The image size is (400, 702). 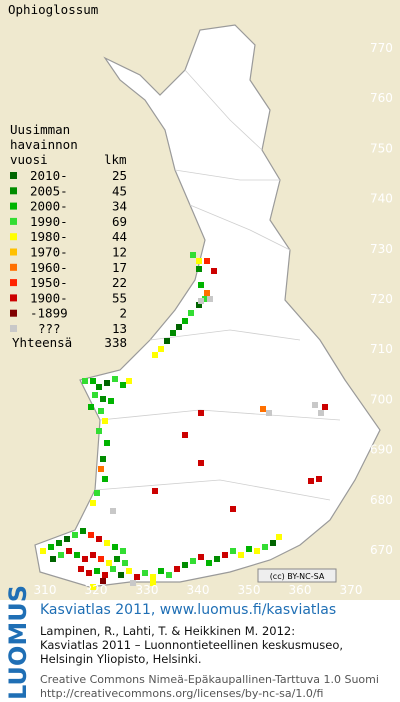 I want to click on legend-total: 338, so click(x=115, y=342).